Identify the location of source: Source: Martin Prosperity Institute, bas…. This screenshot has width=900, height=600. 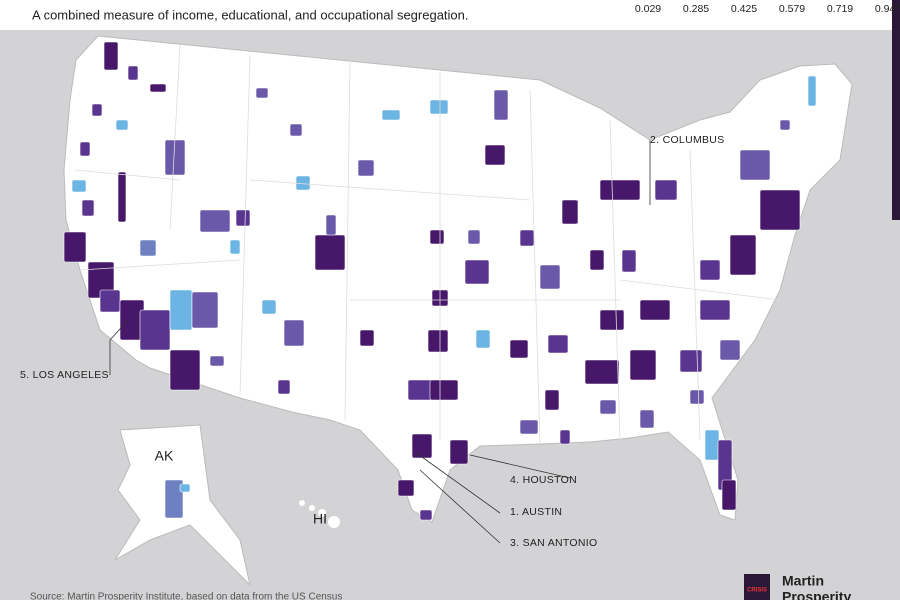
(186, 596).